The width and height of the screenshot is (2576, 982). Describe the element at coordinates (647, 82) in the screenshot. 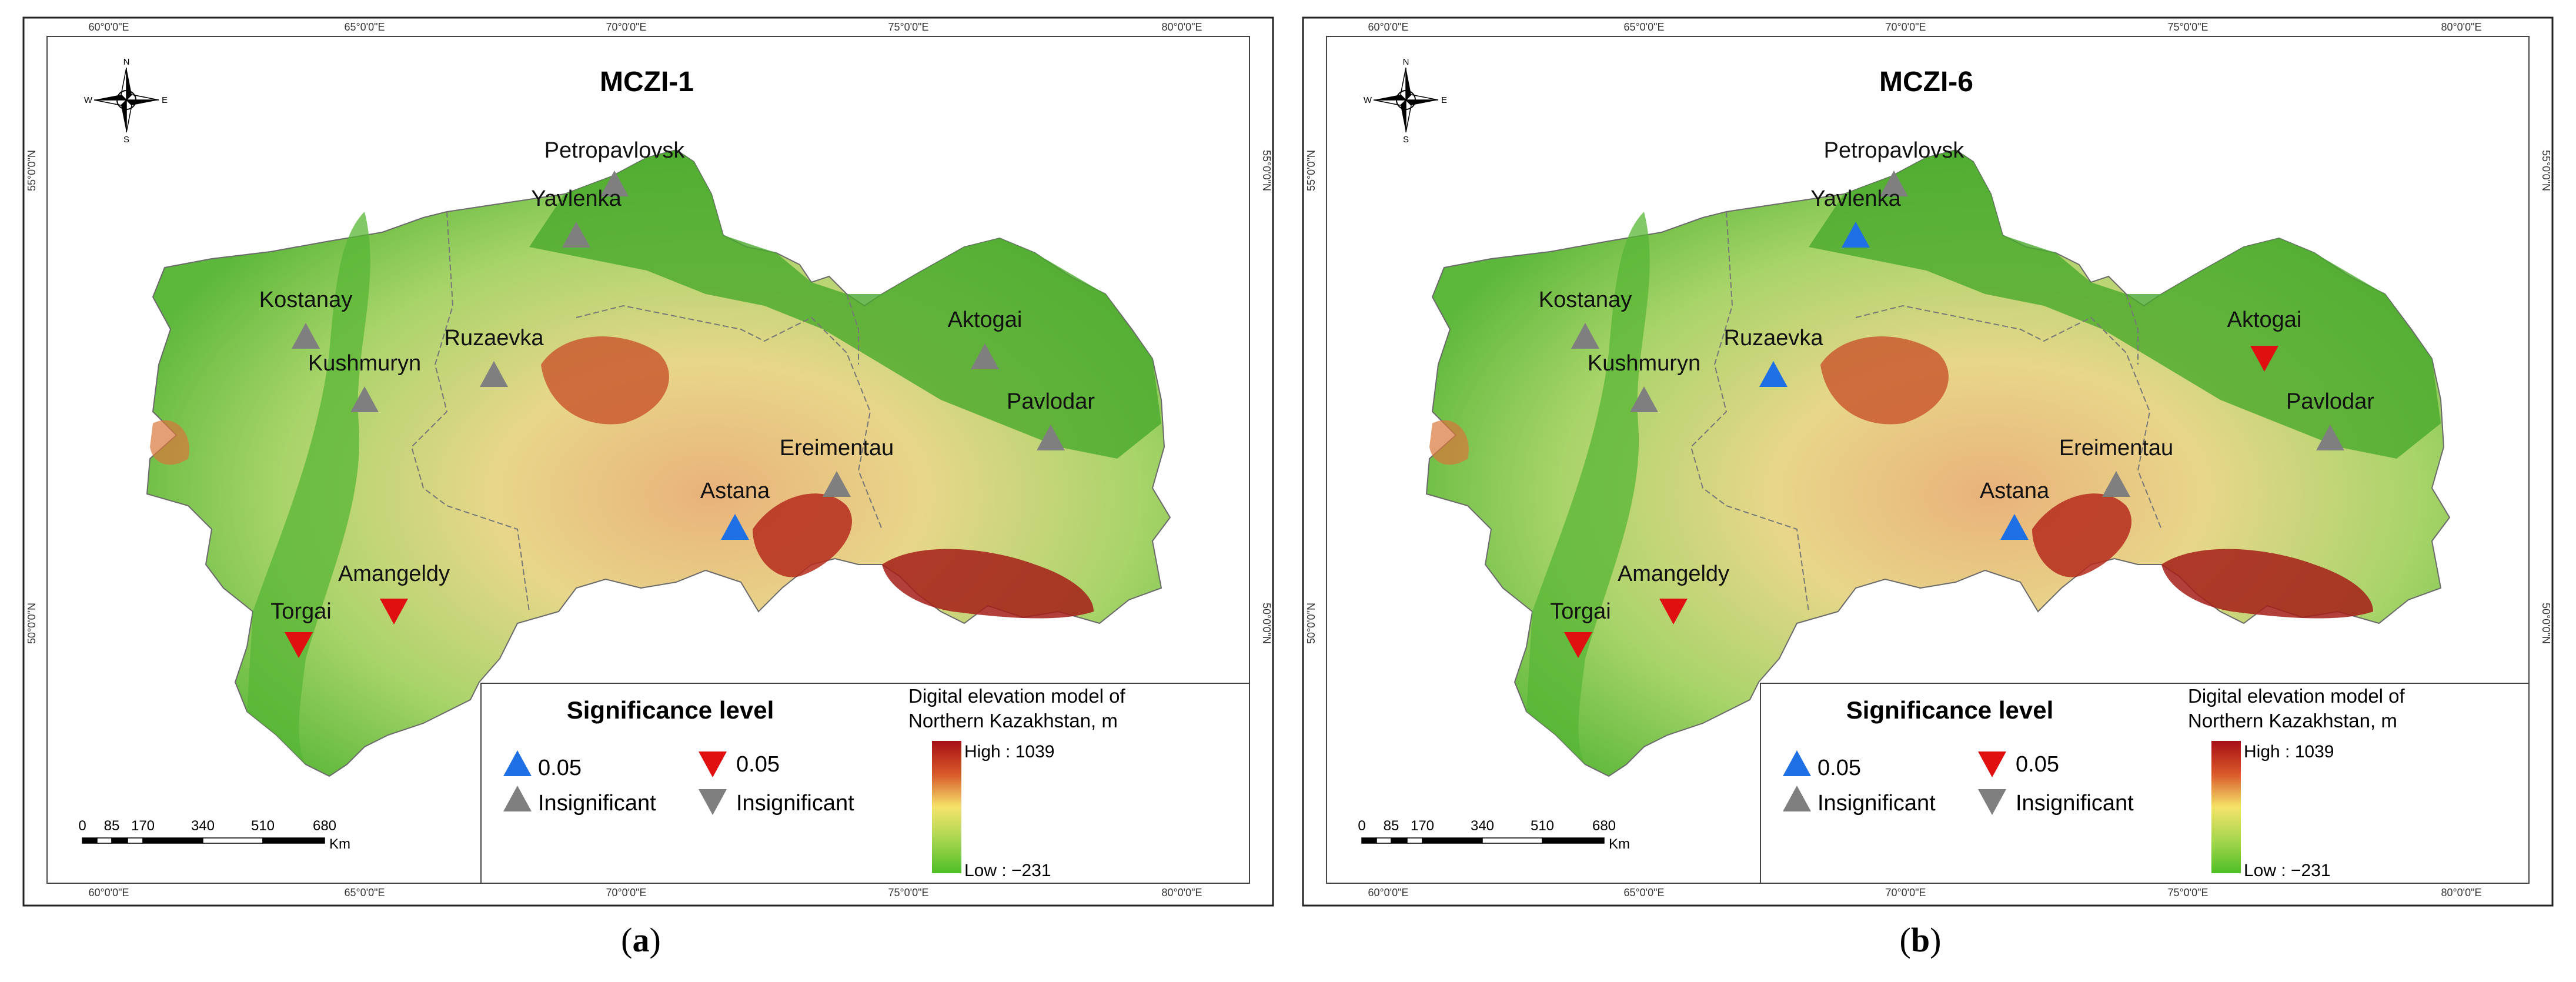

I see `map-title: MCZI-1` at that location.